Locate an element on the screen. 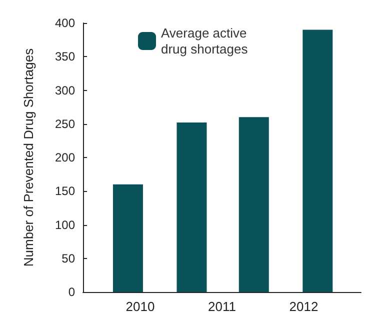  y-tick-label: 200 is located at coordinates (65, 157).